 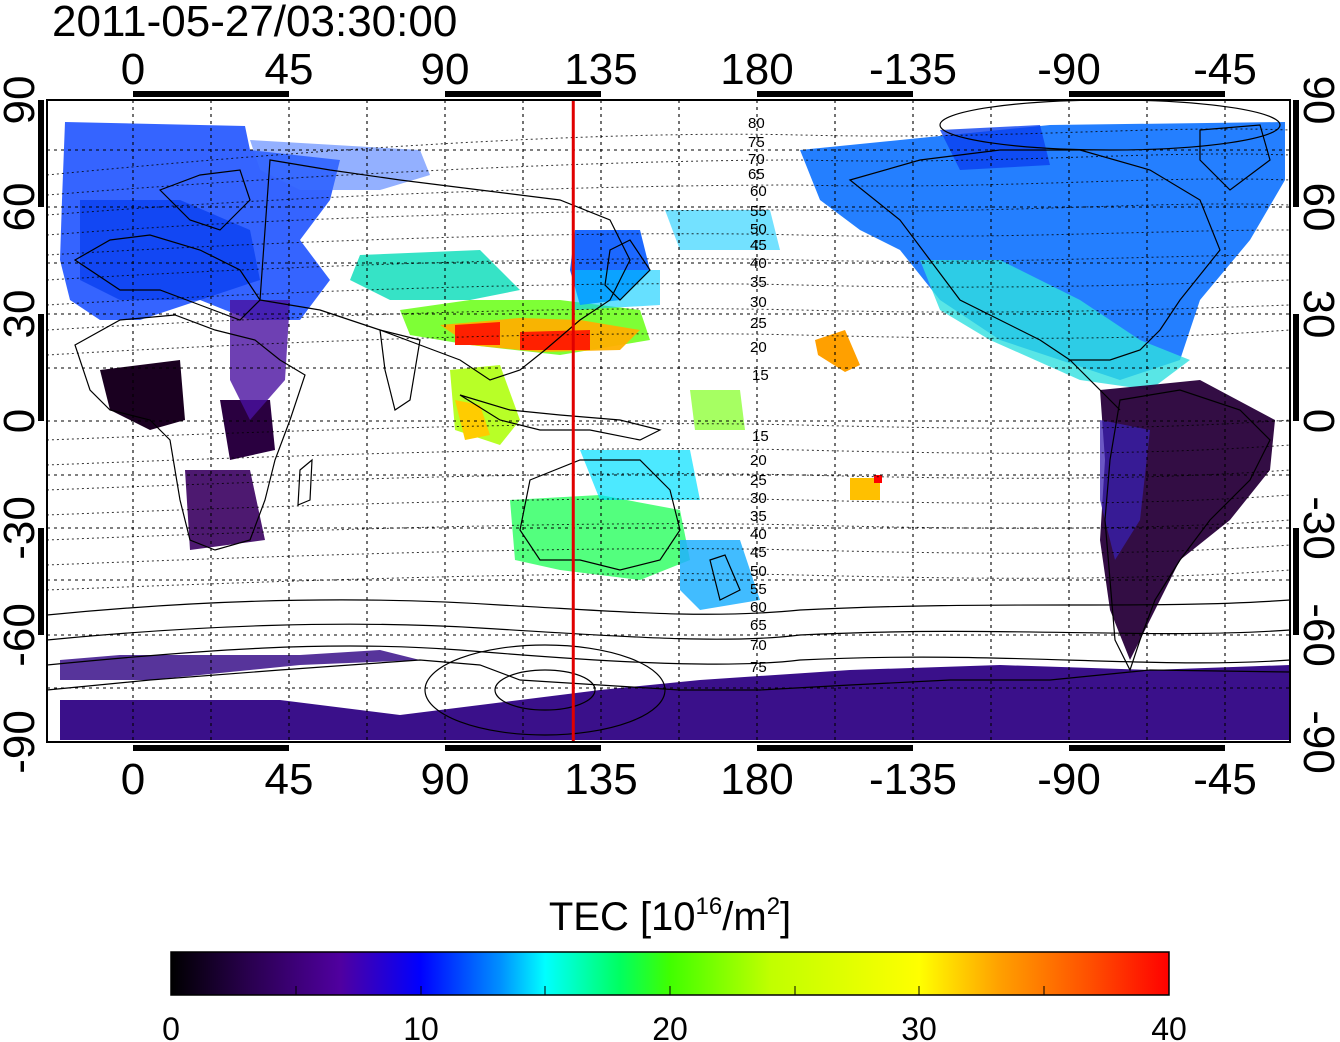 I want to click on right-tick-label: -90, so click(x=1317, y=742).